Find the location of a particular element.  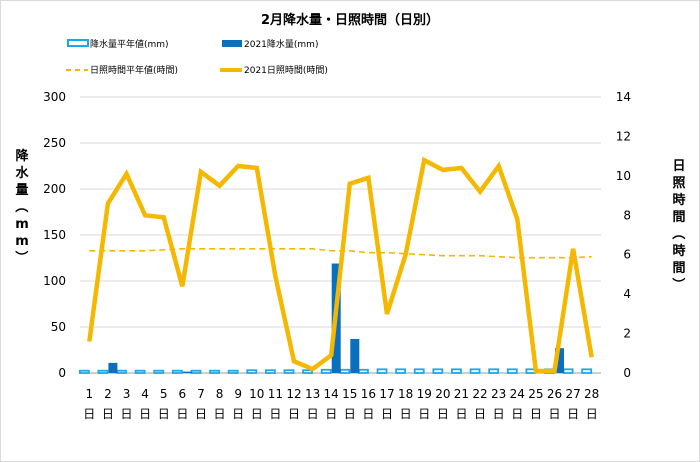

x-tick-label: 23 is located at coordinates (498, 394).